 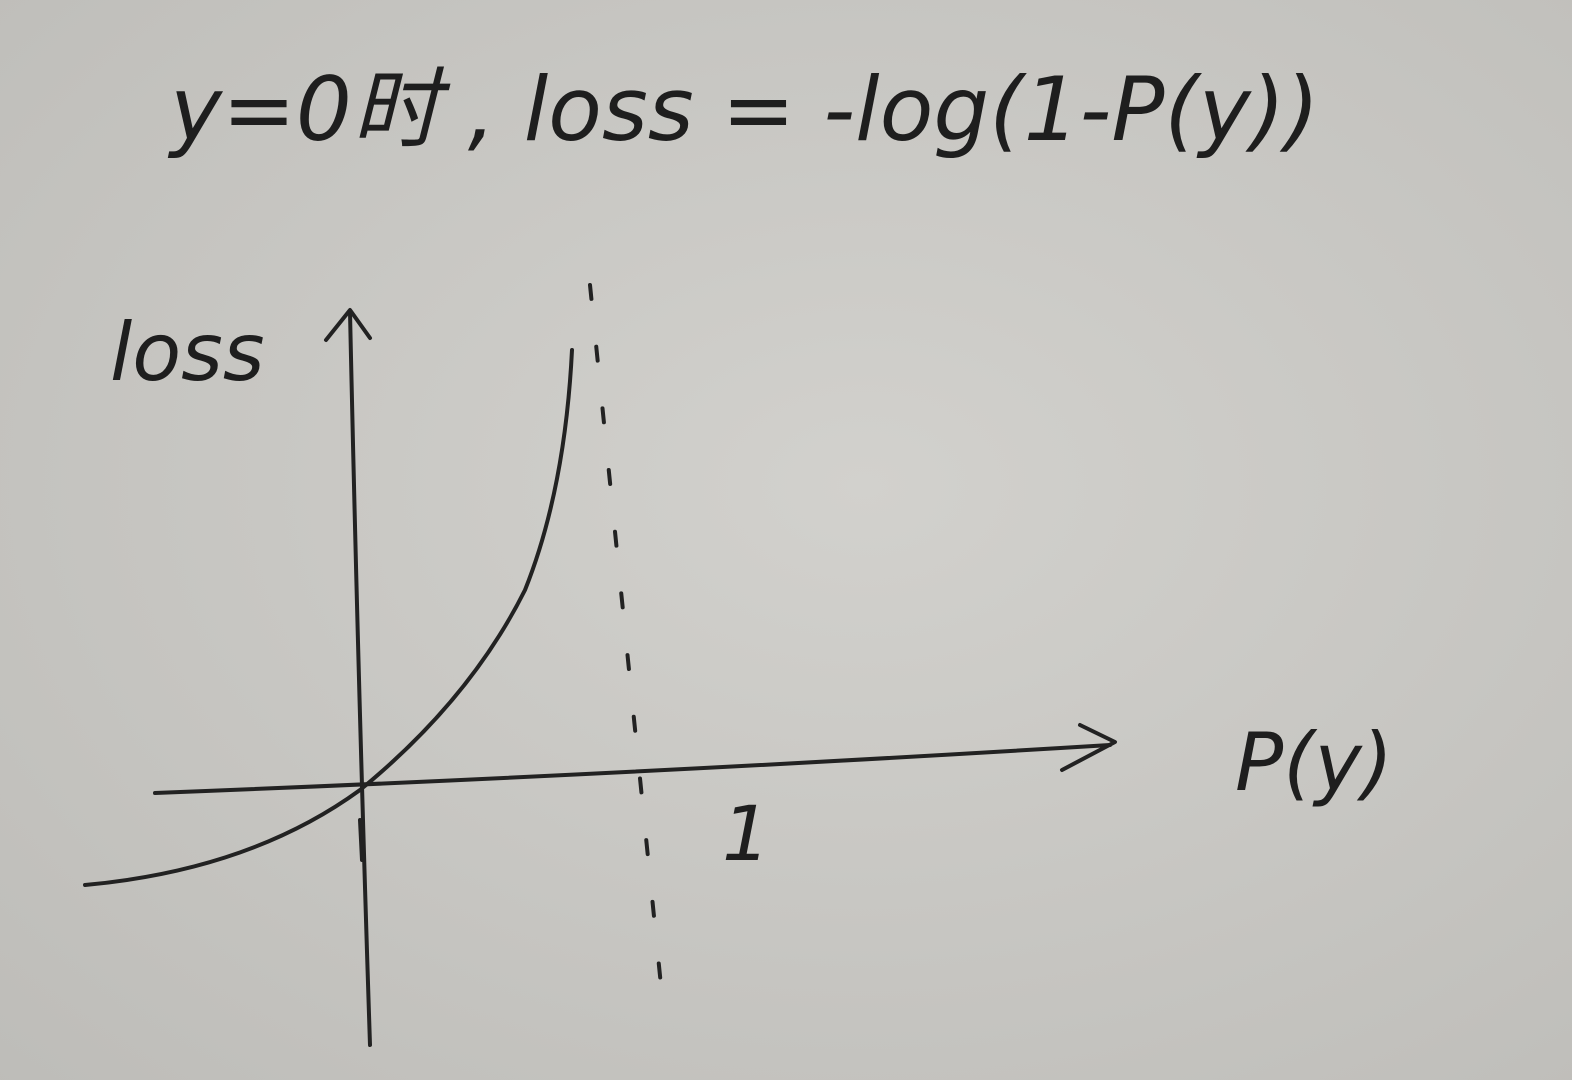 What do you see at coordinates (361, 840) in the screenshot?
I see `origin-tick` at bounding box center [361, 840].